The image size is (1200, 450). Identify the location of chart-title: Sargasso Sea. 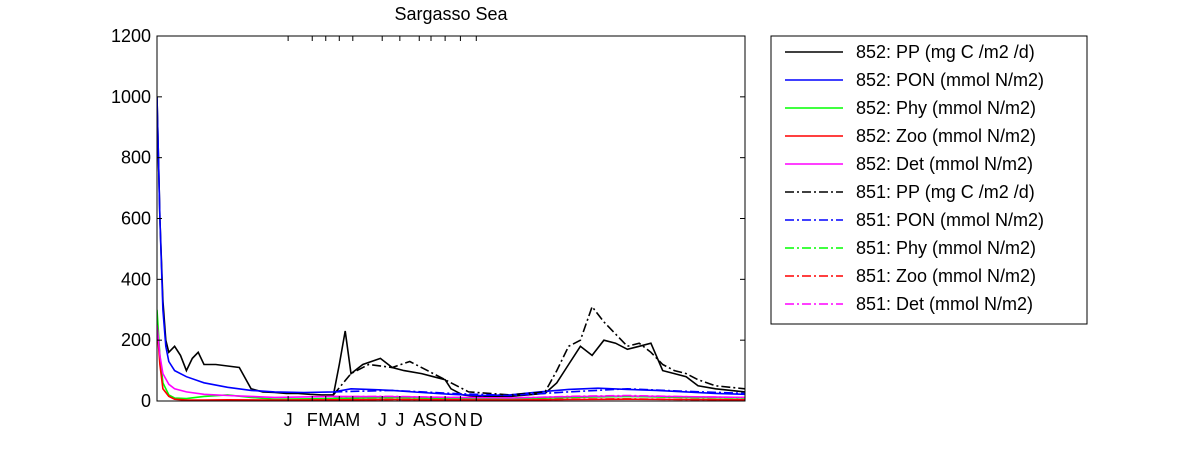
(451, 14).